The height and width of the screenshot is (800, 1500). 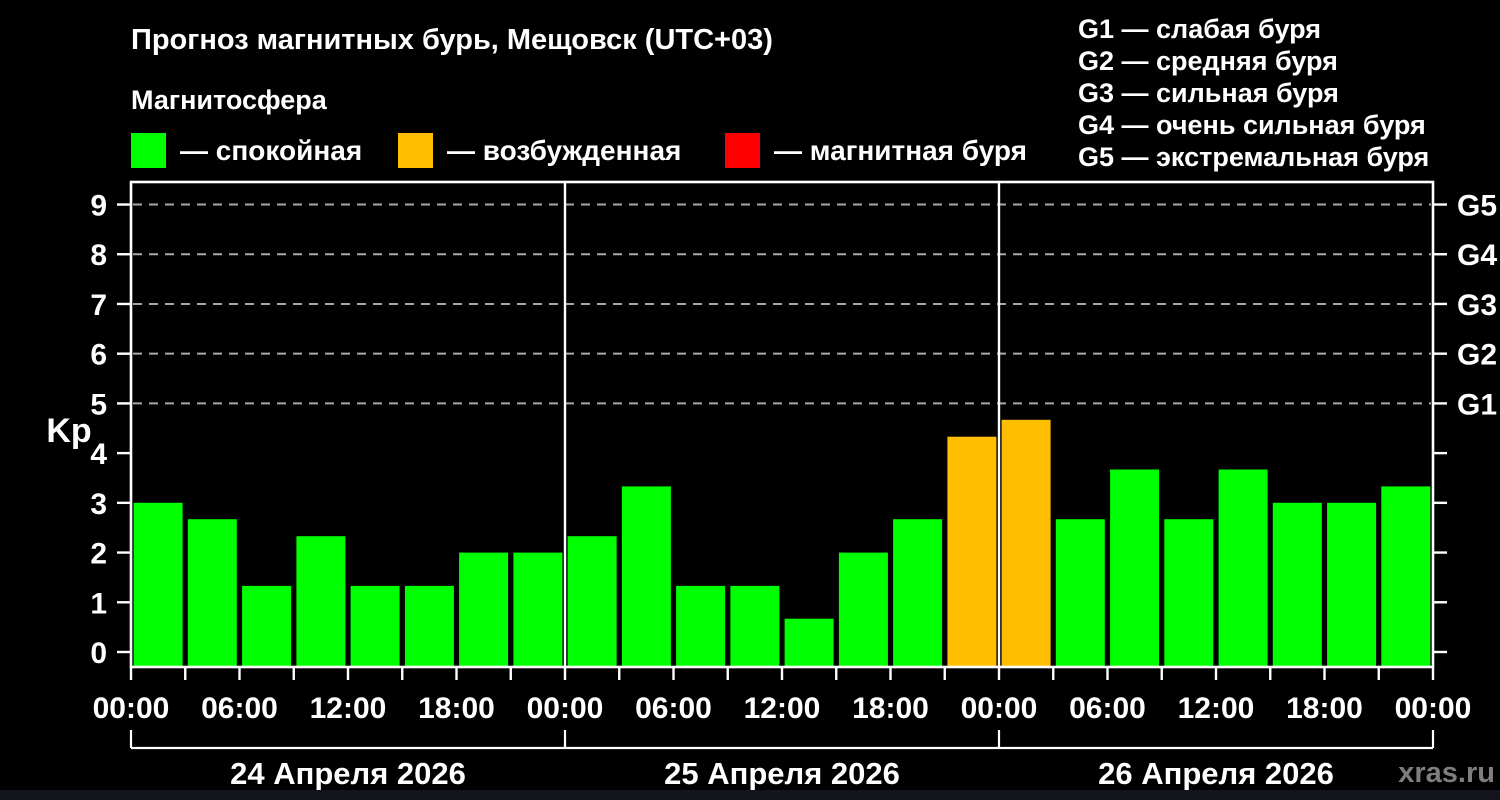 I want to click on excited-color-swatch, so click(x=415, y=150).